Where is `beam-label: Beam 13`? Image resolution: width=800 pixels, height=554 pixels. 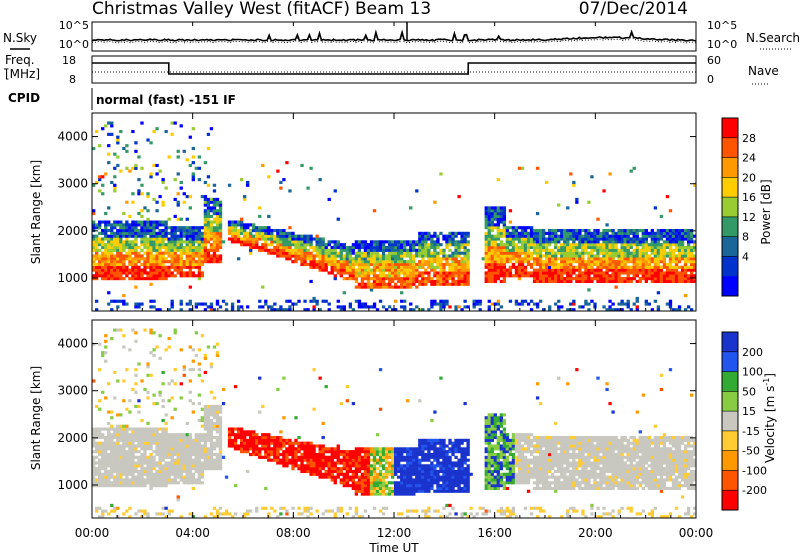
beam-label: Beam 13 is located at coordinates (393, 9).